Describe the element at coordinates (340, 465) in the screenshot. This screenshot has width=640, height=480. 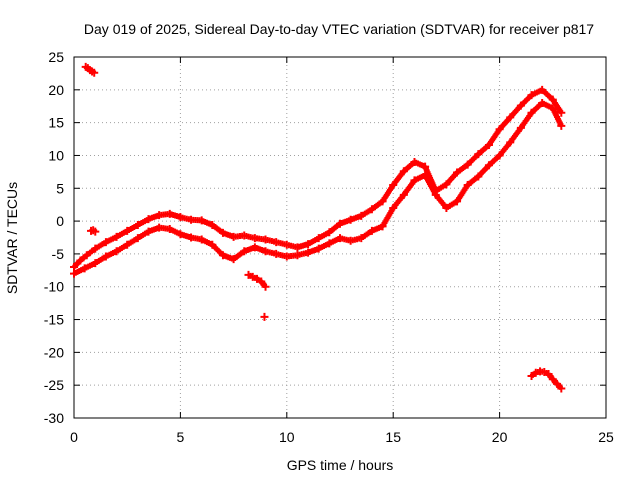
I see `x-axis-label: GPS time / hours` at that location.